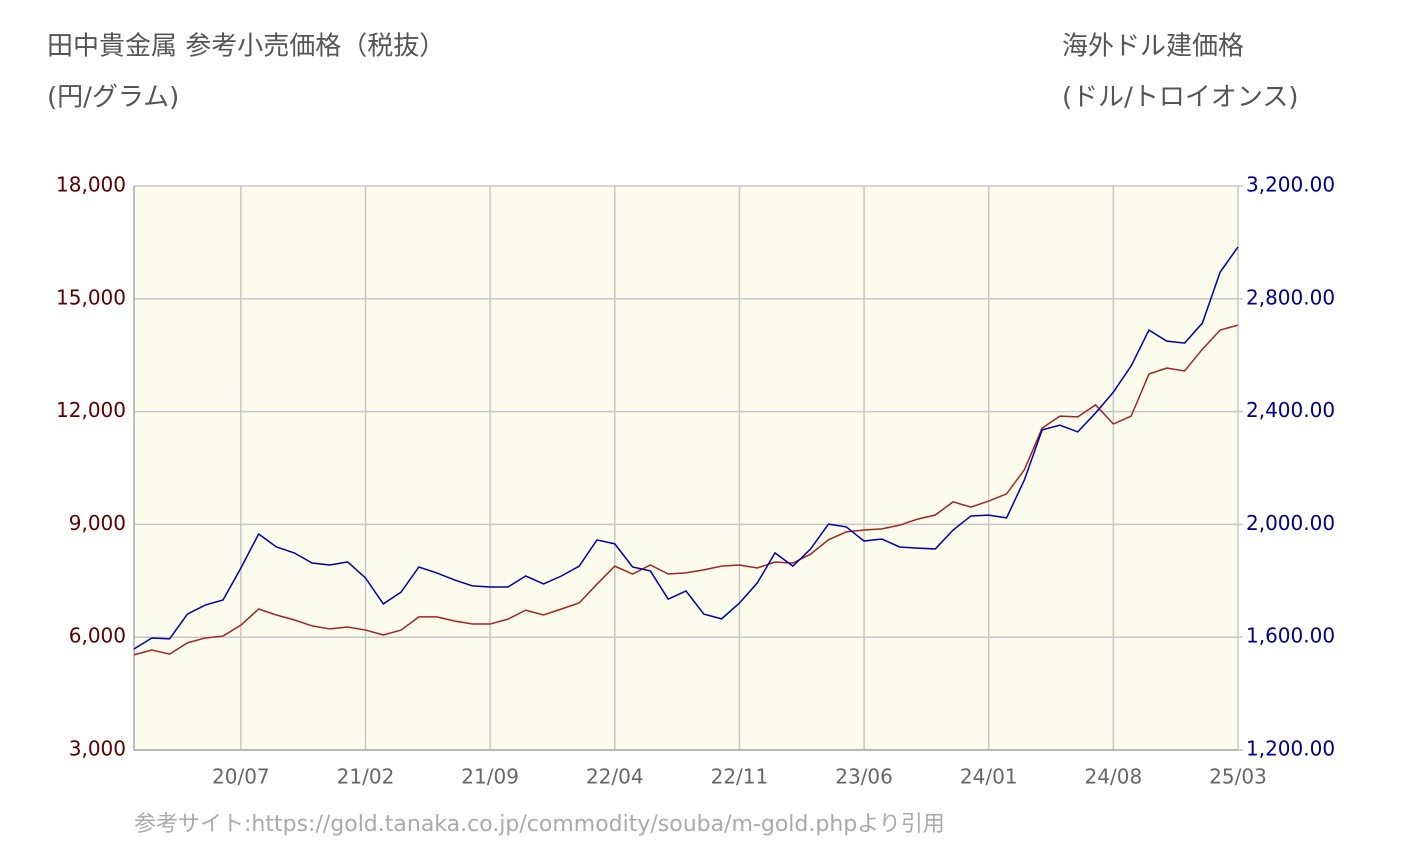  I want to click on y2-tick-label: 1,200.00, so click(1290, 749).